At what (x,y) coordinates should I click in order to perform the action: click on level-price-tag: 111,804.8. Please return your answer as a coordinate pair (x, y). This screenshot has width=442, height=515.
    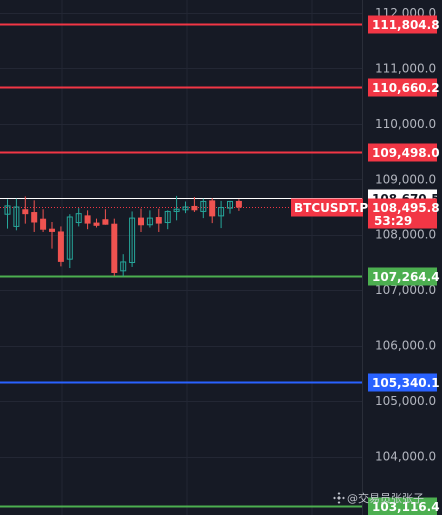
    Looking at the image, I should click on (404, 24).